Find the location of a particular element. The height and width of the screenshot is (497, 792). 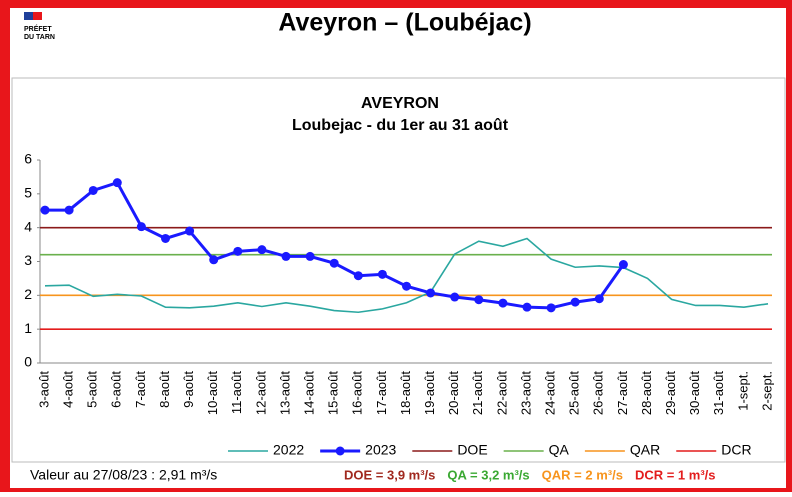

x-tick-label: 29-août is located at coordinates (670, 393).